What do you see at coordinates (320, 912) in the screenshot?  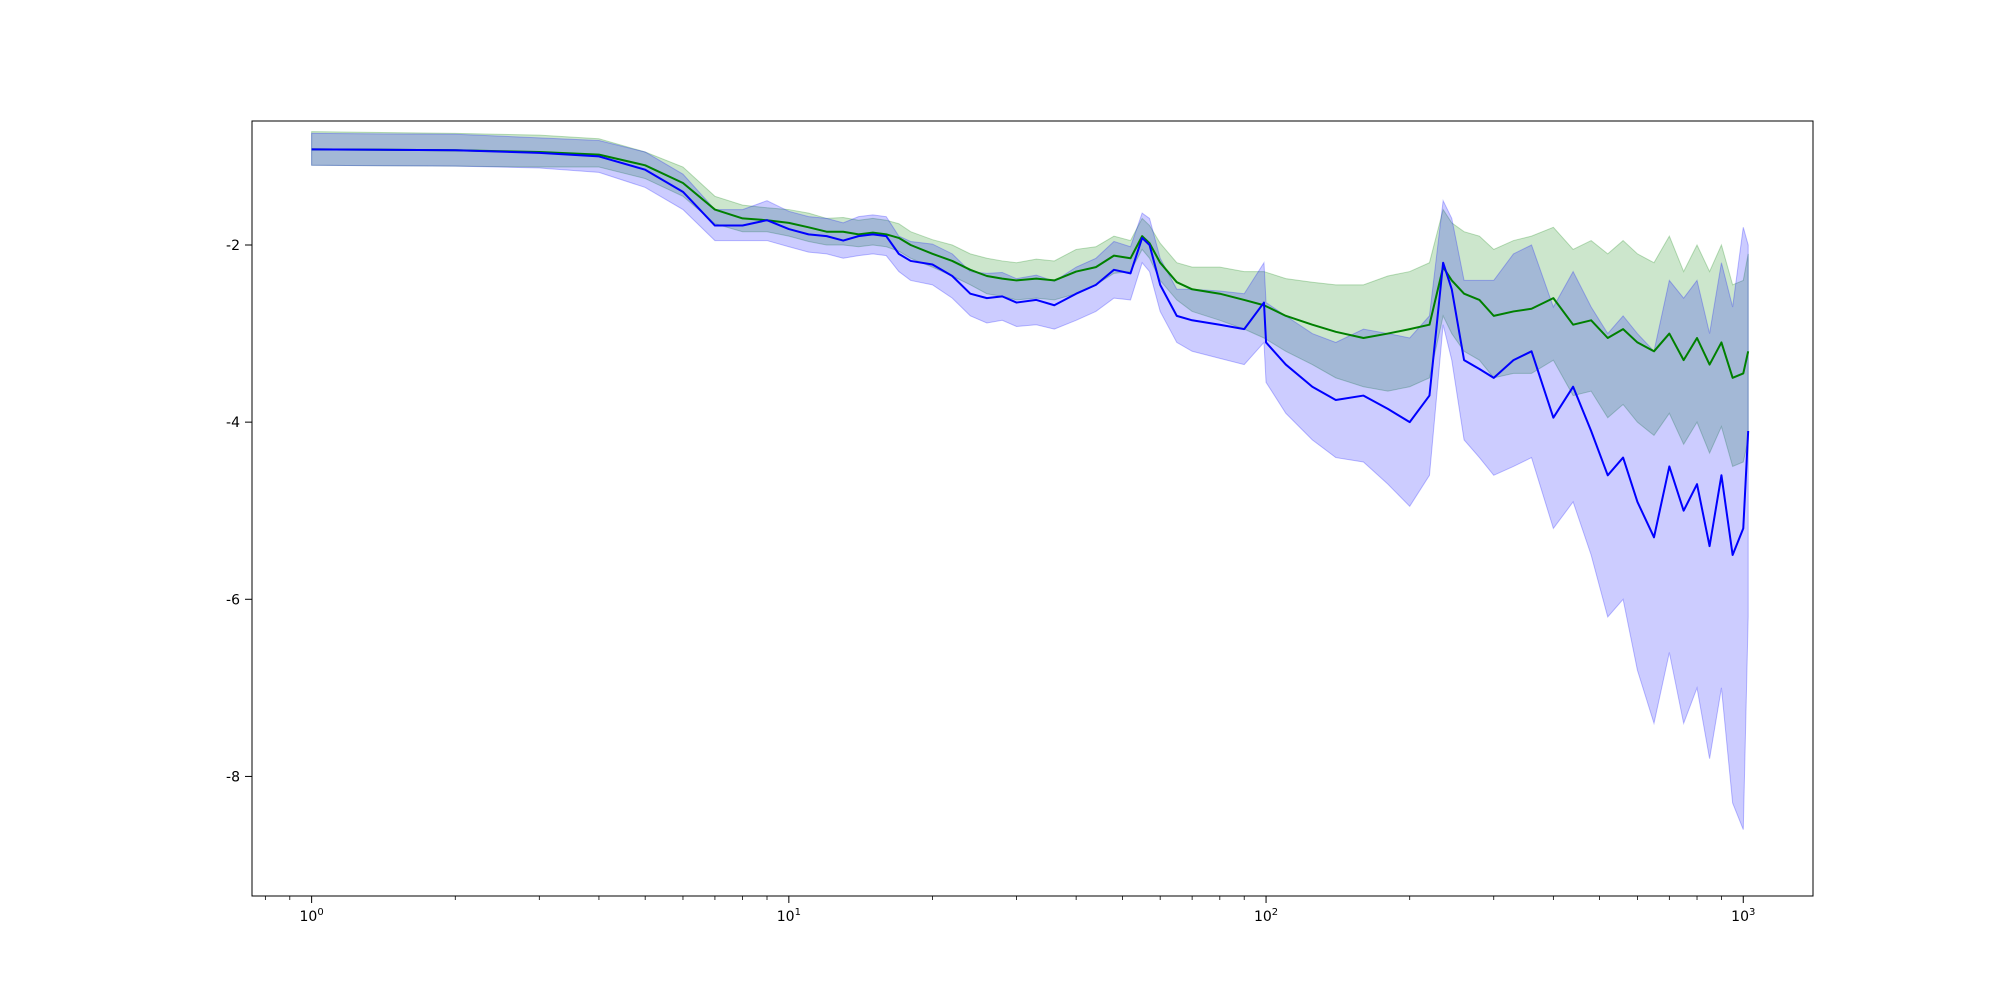 I see `x-tick-exponent: 0` at bounding box center [320, 912].